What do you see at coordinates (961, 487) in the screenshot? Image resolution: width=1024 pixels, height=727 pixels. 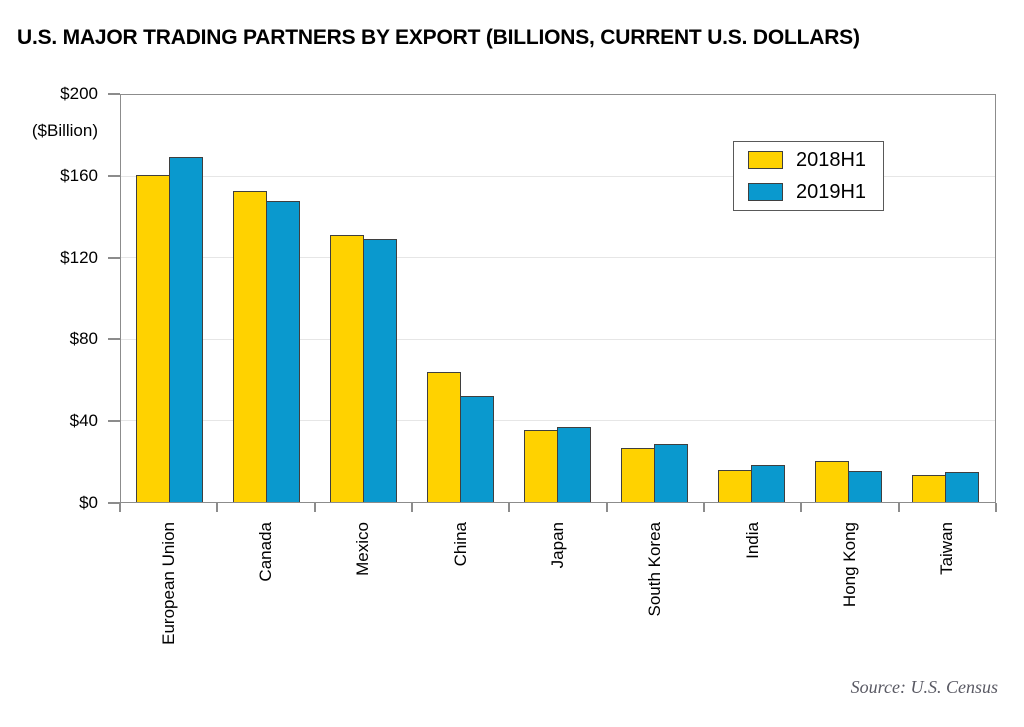 I see `bar-2019h1-taiwan` at bounding box center [961, 487].